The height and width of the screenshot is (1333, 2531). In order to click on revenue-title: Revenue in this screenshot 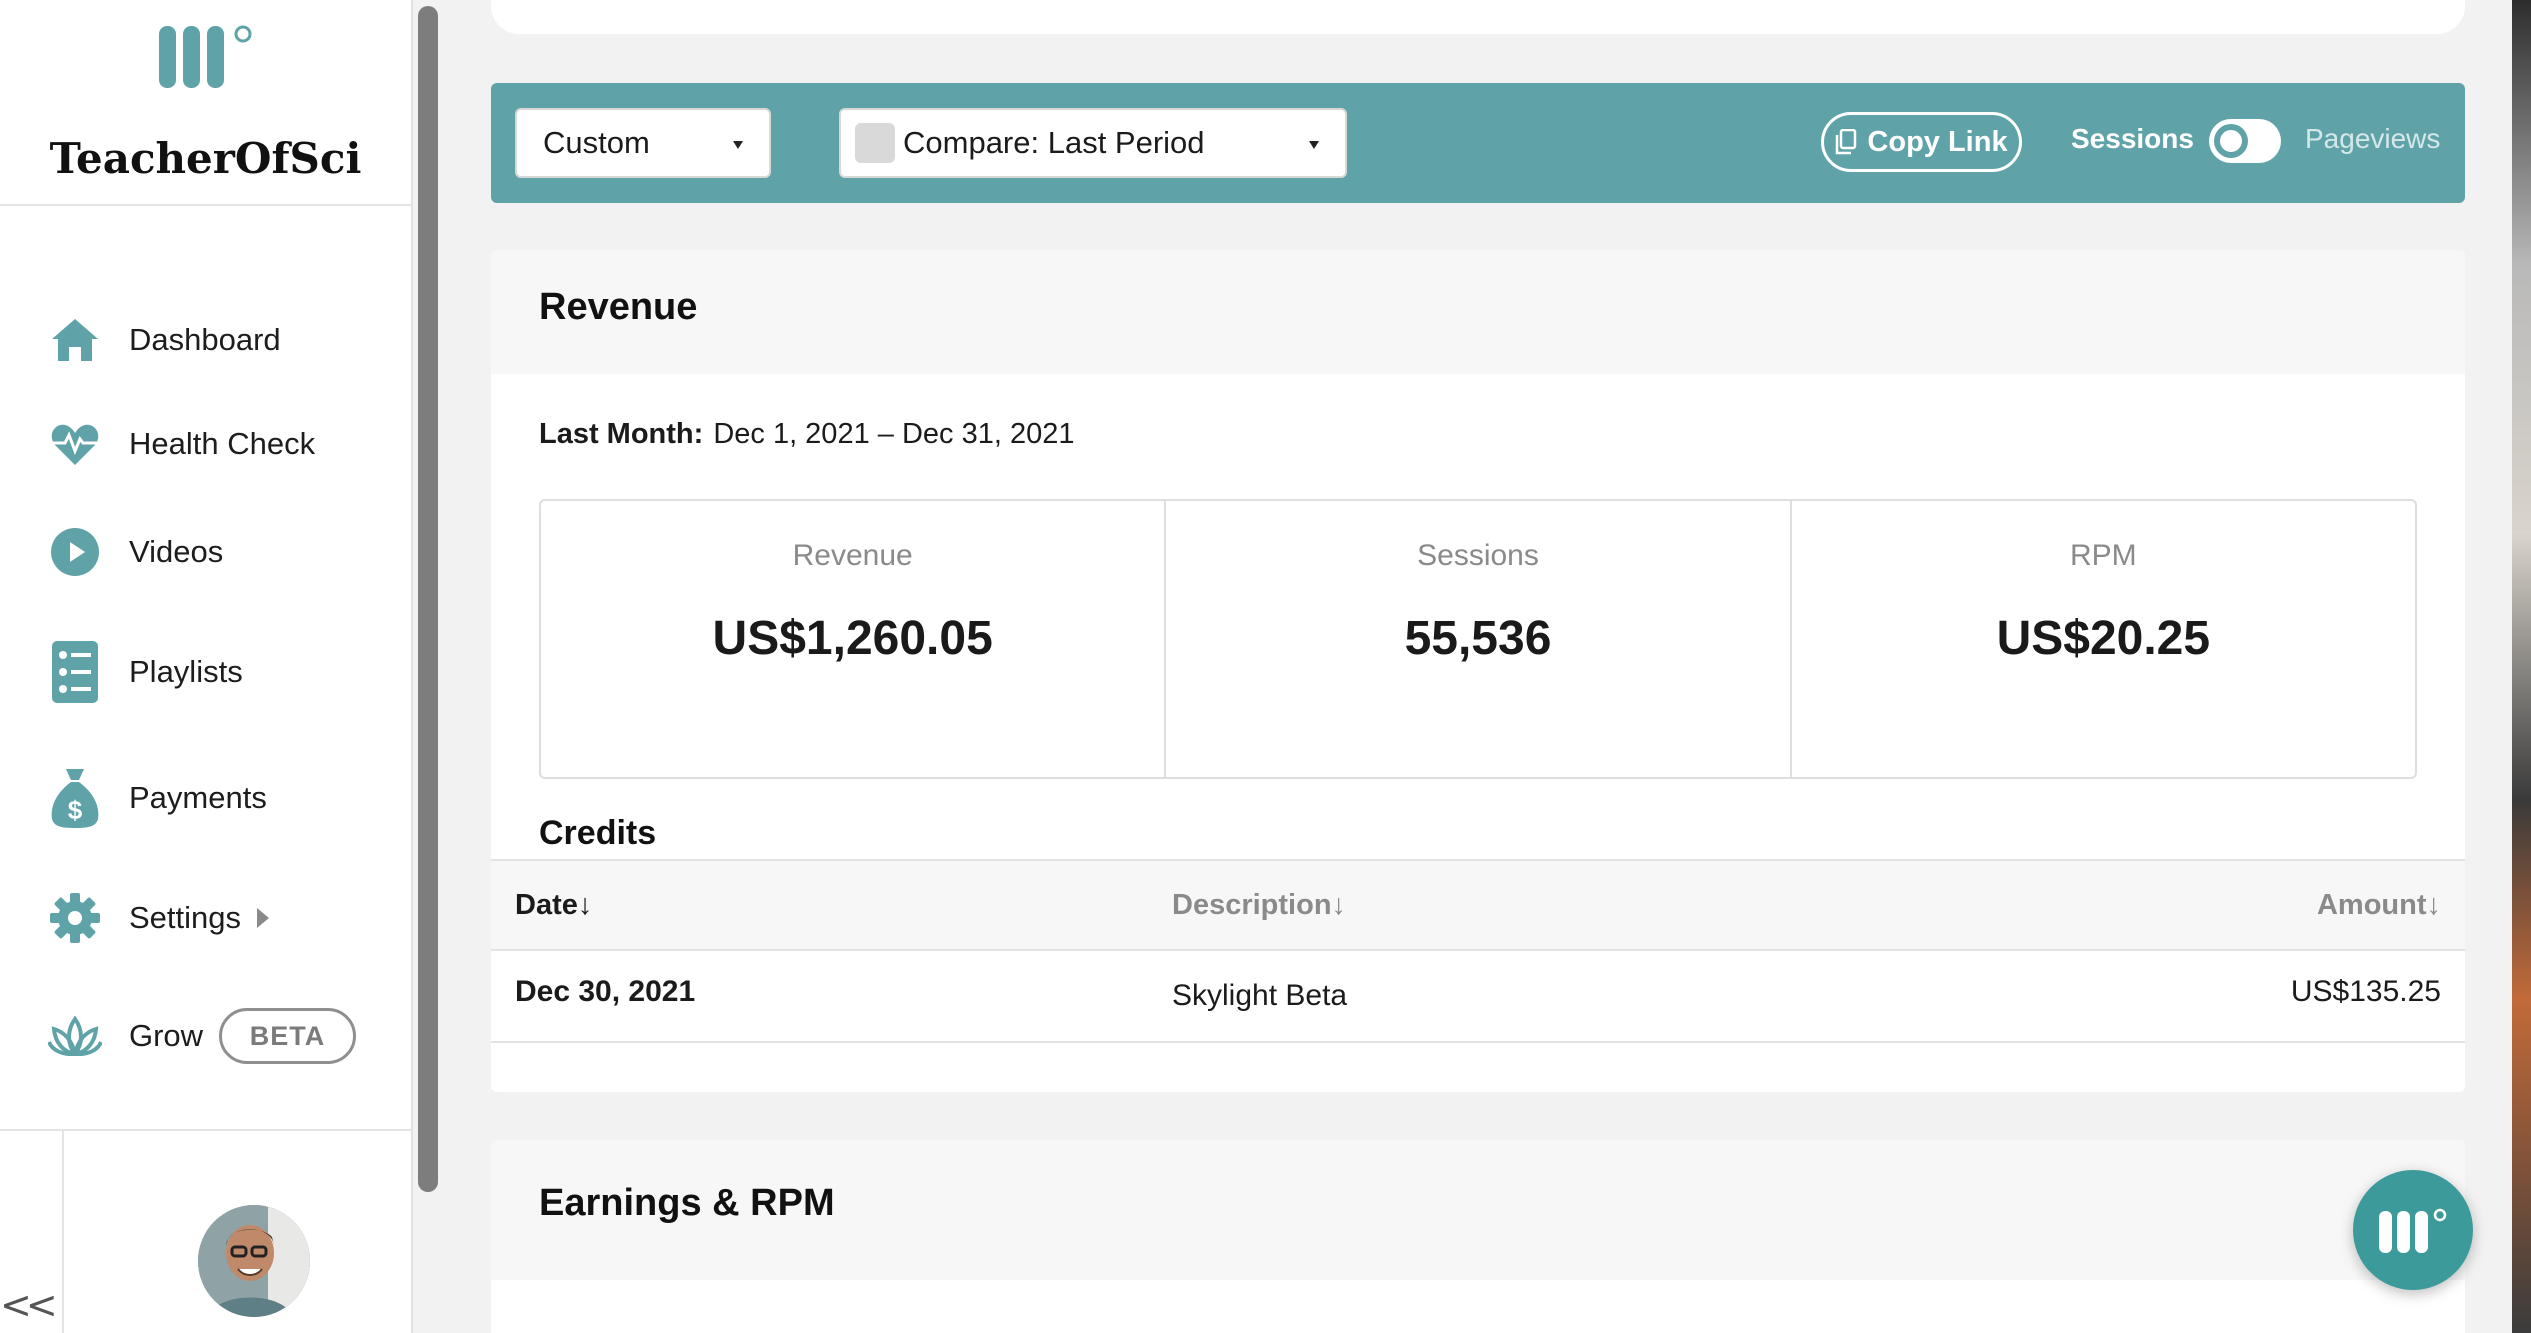, I will do `click(618, 307)`.